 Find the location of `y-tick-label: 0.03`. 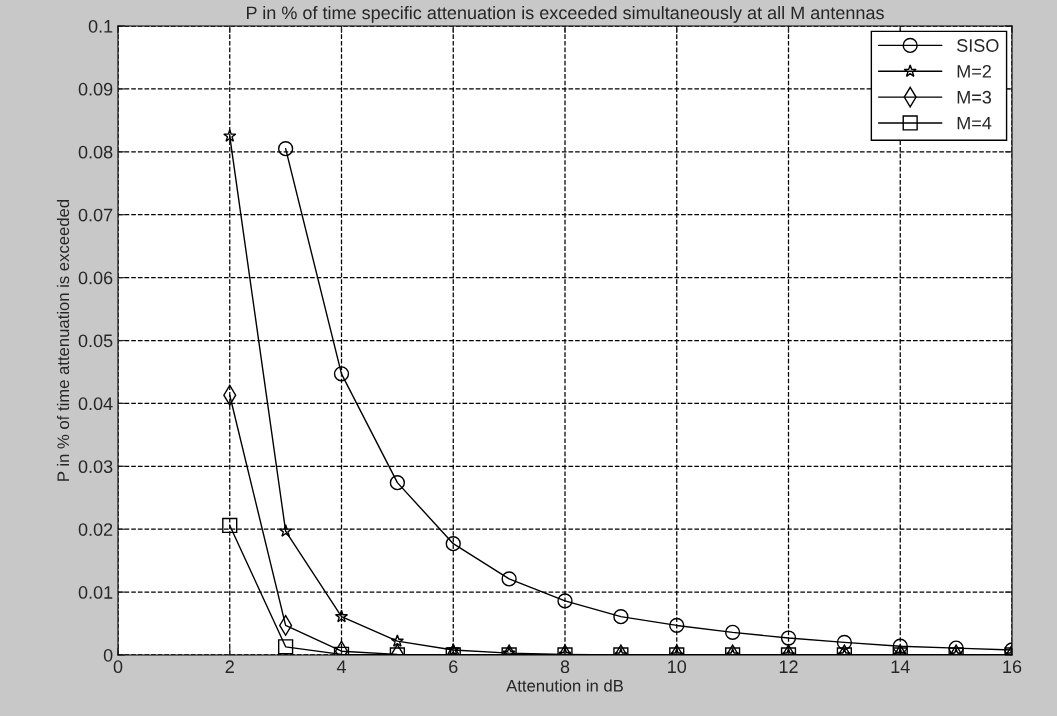

y-tick-label: 0.03 is located at coordinates (95, 467).